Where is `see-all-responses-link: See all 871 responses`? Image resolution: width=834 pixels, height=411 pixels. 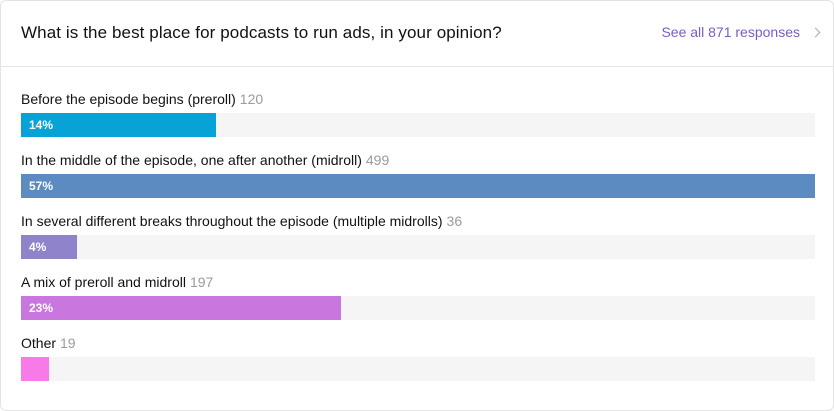 see-all-responses-link: See all 871 responses is located at coordinates (741, 32).